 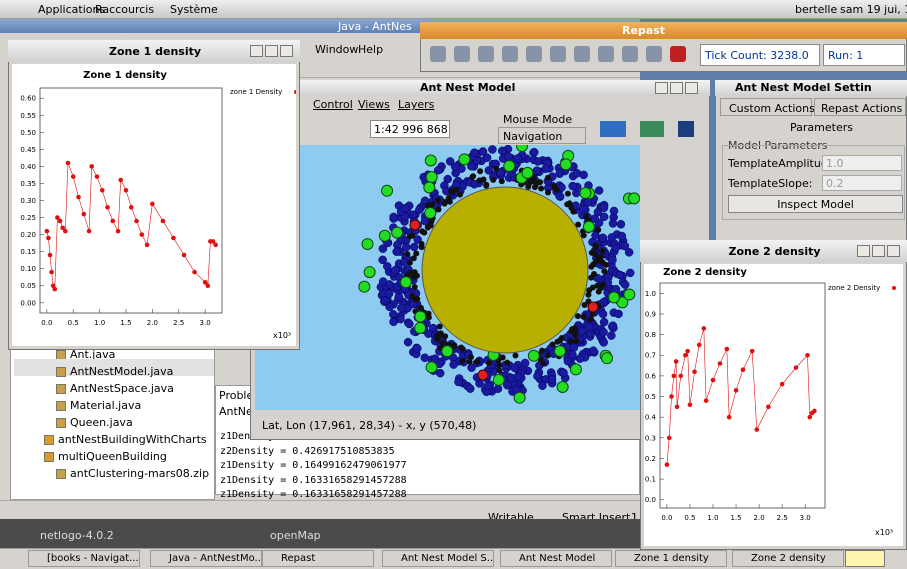 What do you see at coordinates (140, 473) in the screenshot?
I see `tree-item: antClustering-mars08.zip` at bounding box center [140, 473].